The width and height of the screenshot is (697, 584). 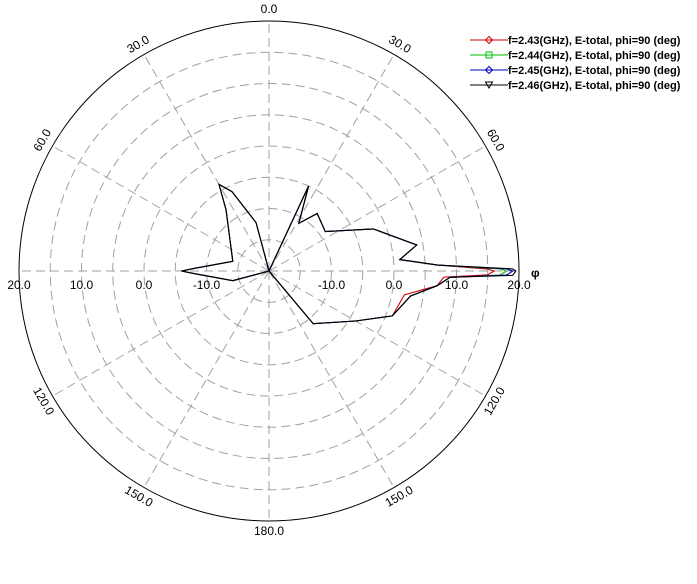 I want to click on legend-label: f=2.44(GHz), E-total, phi=90 (deg), so click(x=594, y=56).